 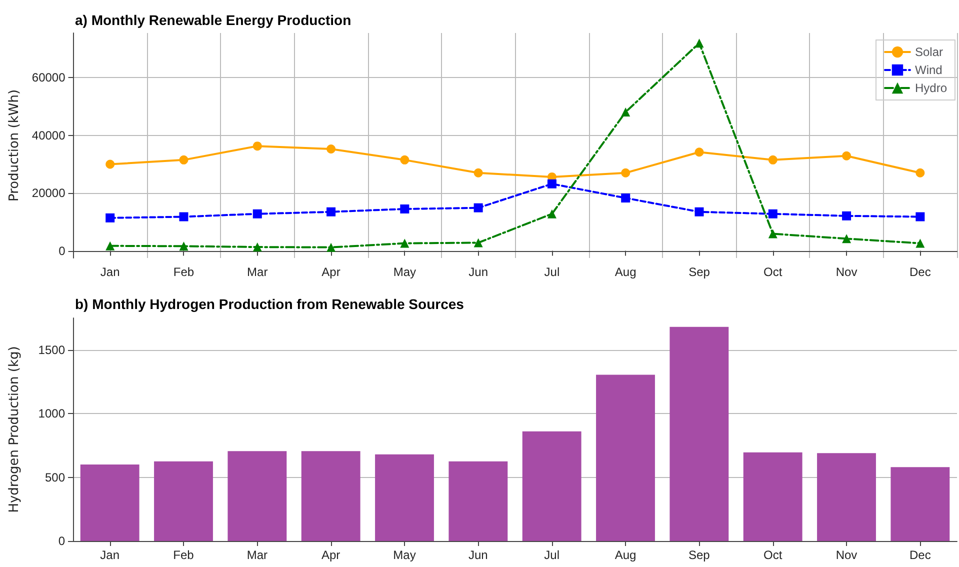 What do you see at coordinates (52, 349) in the screenshot?
I see `y-tick-label: 1500` at bounding box center [52, 349].